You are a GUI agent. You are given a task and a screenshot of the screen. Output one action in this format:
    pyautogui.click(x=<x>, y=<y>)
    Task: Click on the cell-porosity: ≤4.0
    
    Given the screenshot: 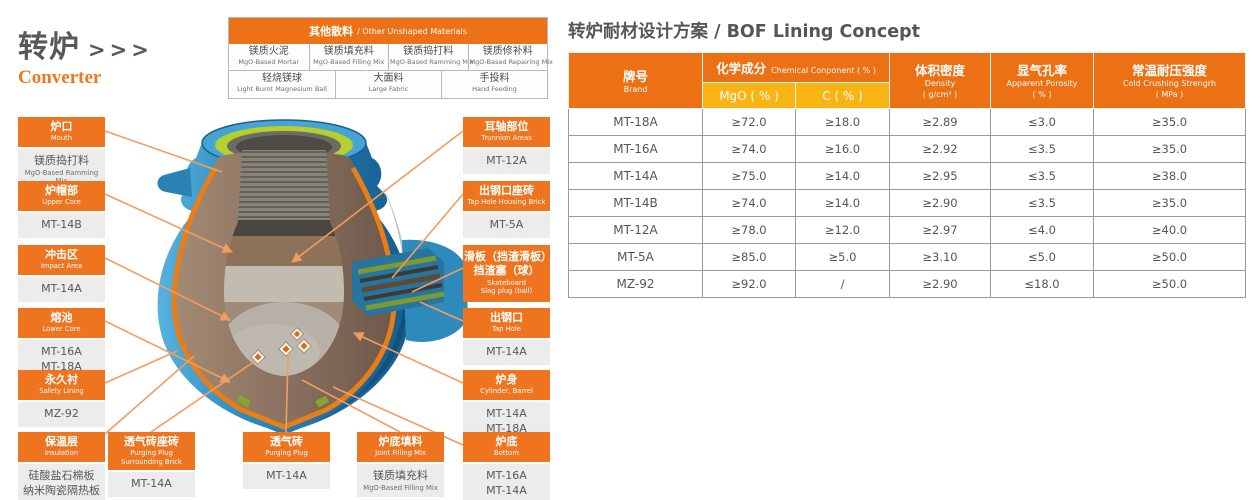 What is the action you would take?
    pyautogui.click(x=1042, y=230)
    